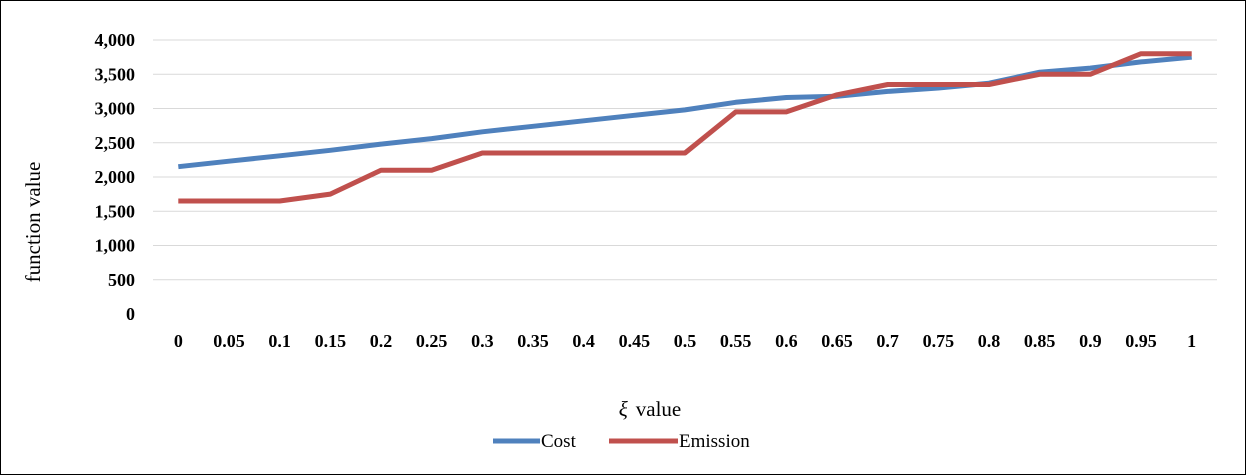  Describe the element at coordinates (1090, 341) in the screenshot. I see `x-tick-label: 0.9` at that location.